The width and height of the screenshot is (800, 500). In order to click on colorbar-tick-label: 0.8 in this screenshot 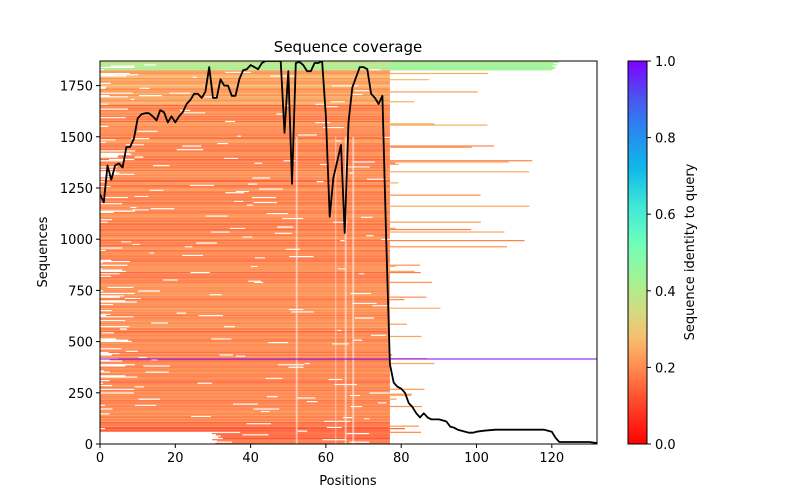, I will do `click(665, 139)`.